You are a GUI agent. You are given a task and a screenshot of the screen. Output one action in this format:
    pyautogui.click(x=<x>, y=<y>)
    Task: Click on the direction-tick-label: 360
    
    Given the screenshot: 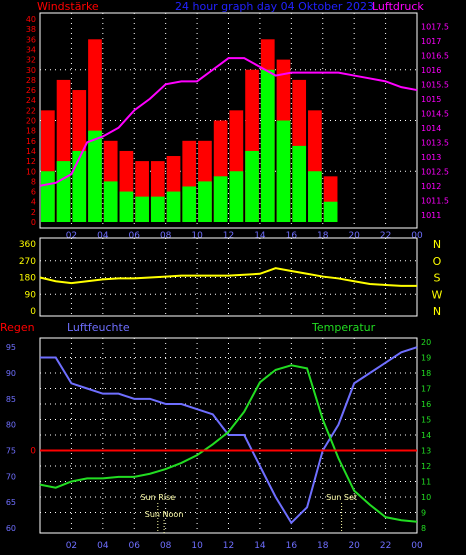 What is the action you would take?
    pyautogui.click(x=27, y=245)
    